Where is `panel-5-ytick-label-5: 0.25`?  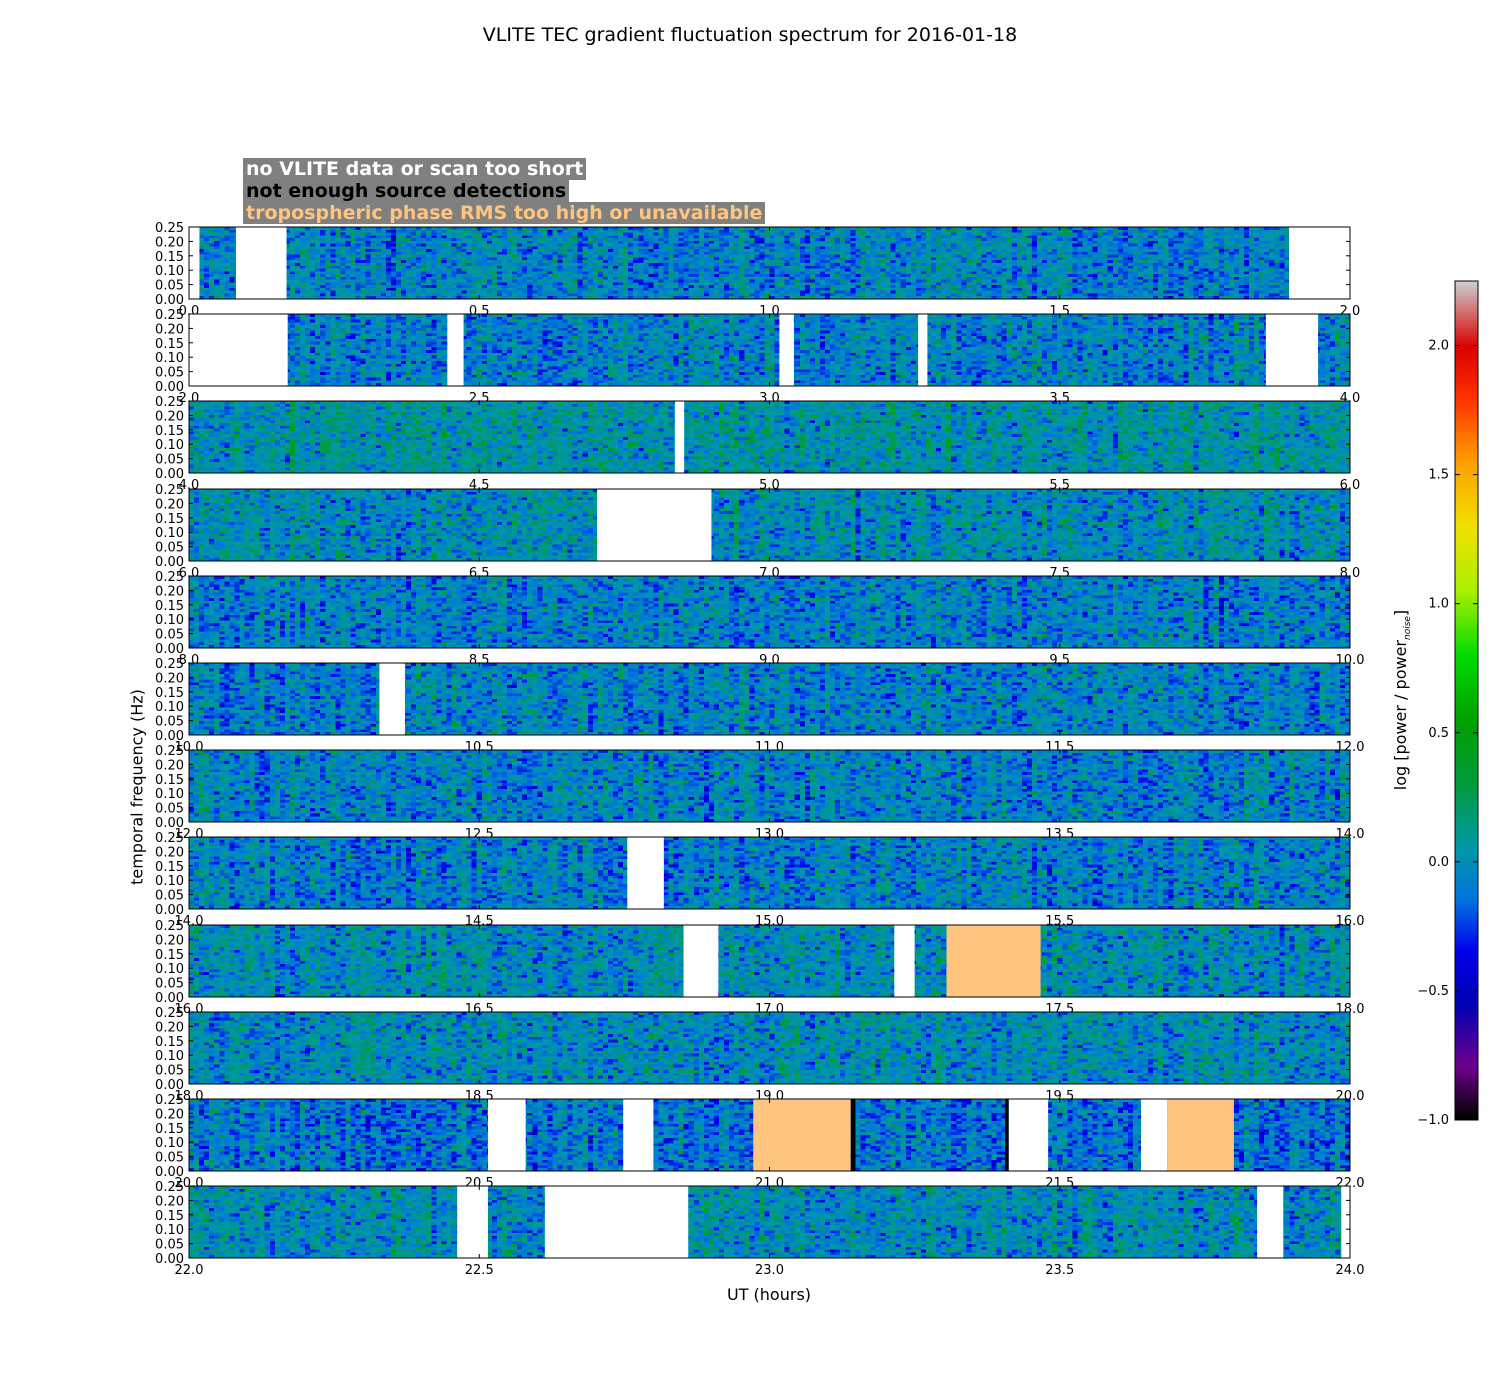 panel-5-ytick-label-5: 0.25 is located at coordinates (169, 664).